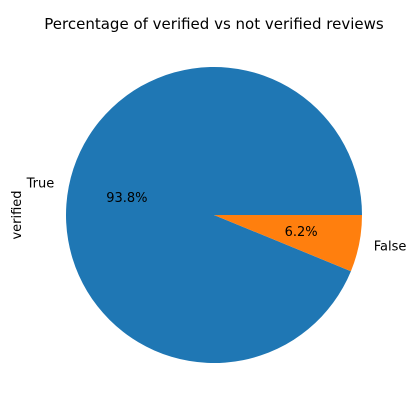 The width and height of the screenshot is (418, 411). I want to click on y-axis-label: verified, so click(17, 214).